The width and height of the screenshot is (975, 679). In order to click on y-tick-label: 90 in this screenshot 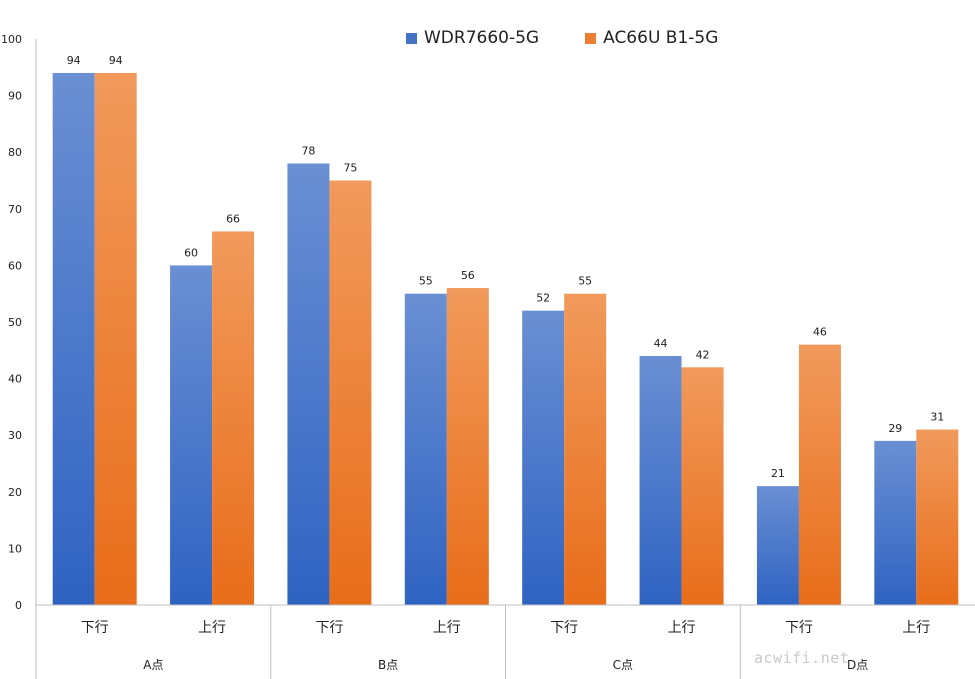, I will do `click(15, 96)`.